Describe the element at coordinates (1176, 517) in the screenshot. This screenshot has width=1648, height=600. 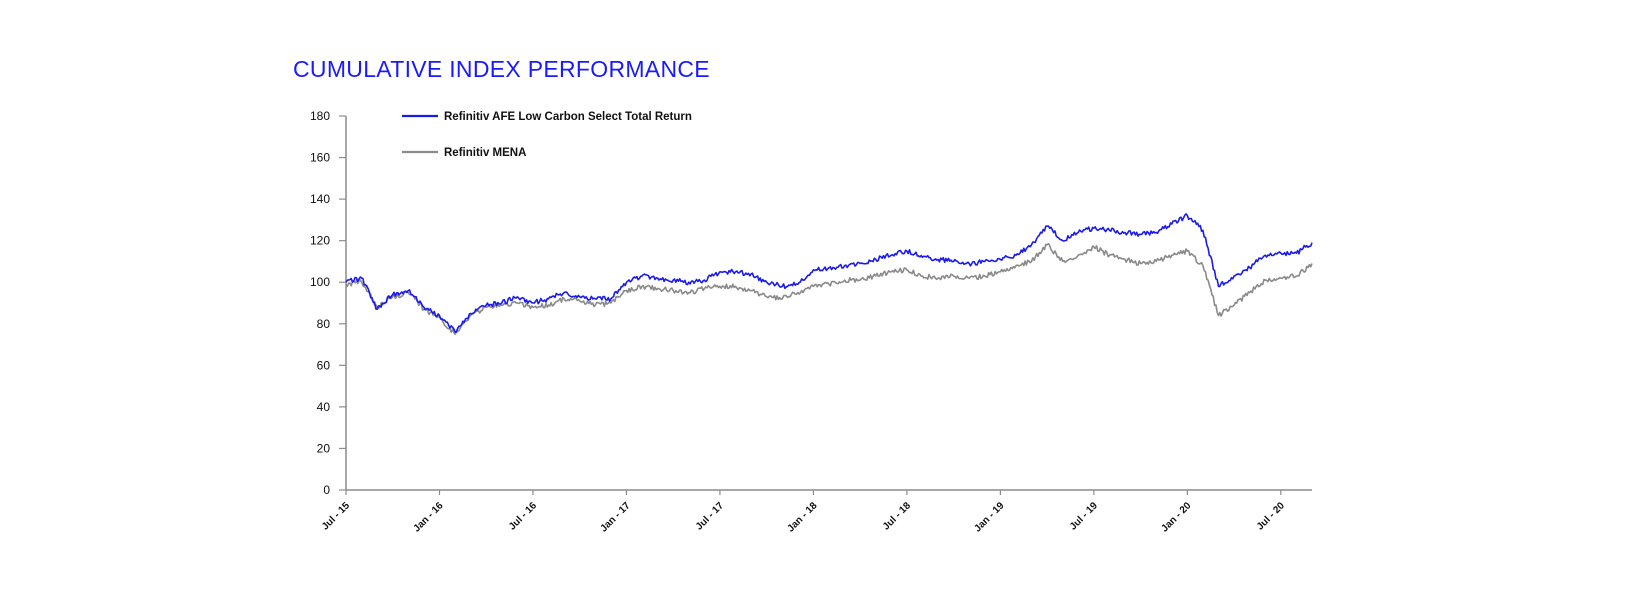
I see `x-tick-label: Jan - 20` at that location.